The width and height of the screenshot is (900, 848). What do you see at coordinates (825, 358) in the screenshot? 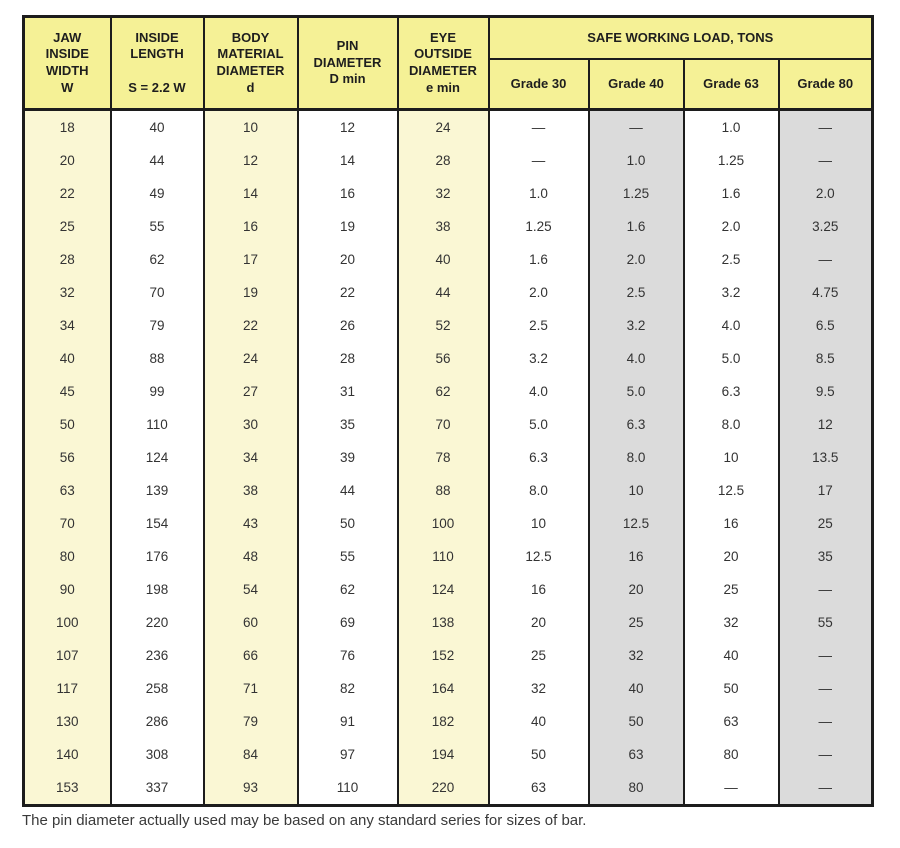
I see `table-cell: 8.5` at bounding box center [825, 358].